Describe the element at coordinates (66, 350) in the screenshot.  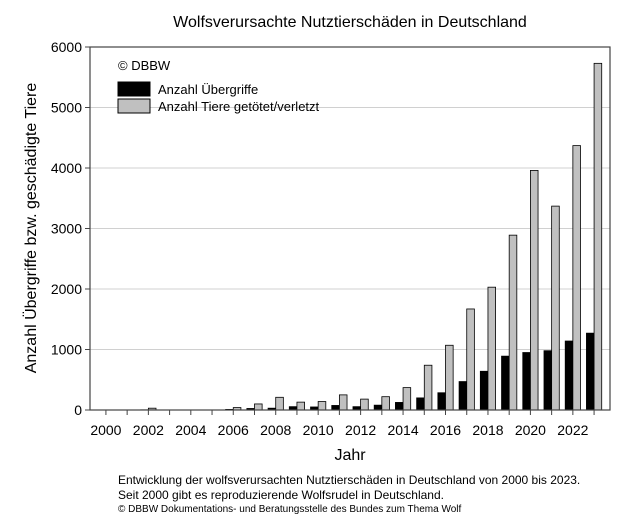
I see `y-tick-label: 1000` at that location.